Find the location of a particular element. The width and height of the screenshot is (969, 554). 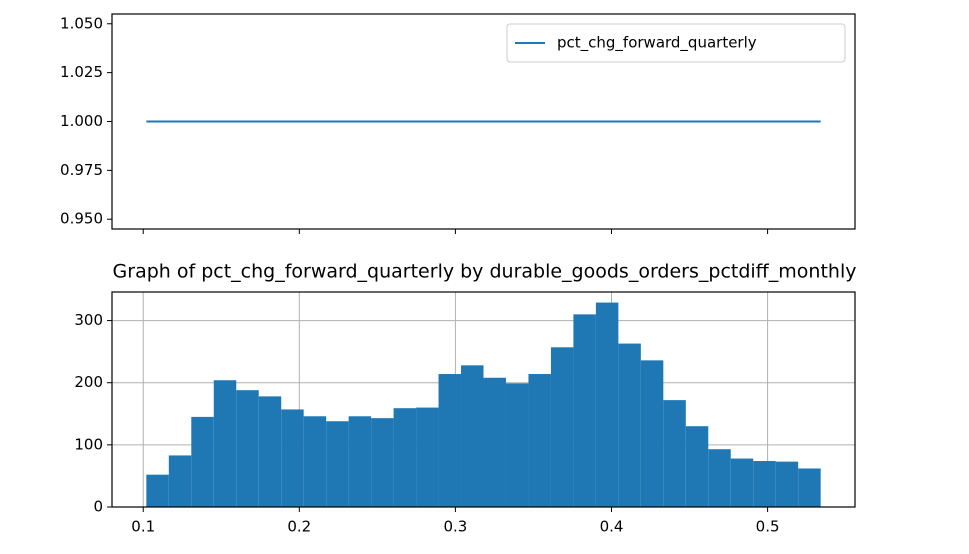

x-tick-label: 0.2 is located at coordinates (299, 527).